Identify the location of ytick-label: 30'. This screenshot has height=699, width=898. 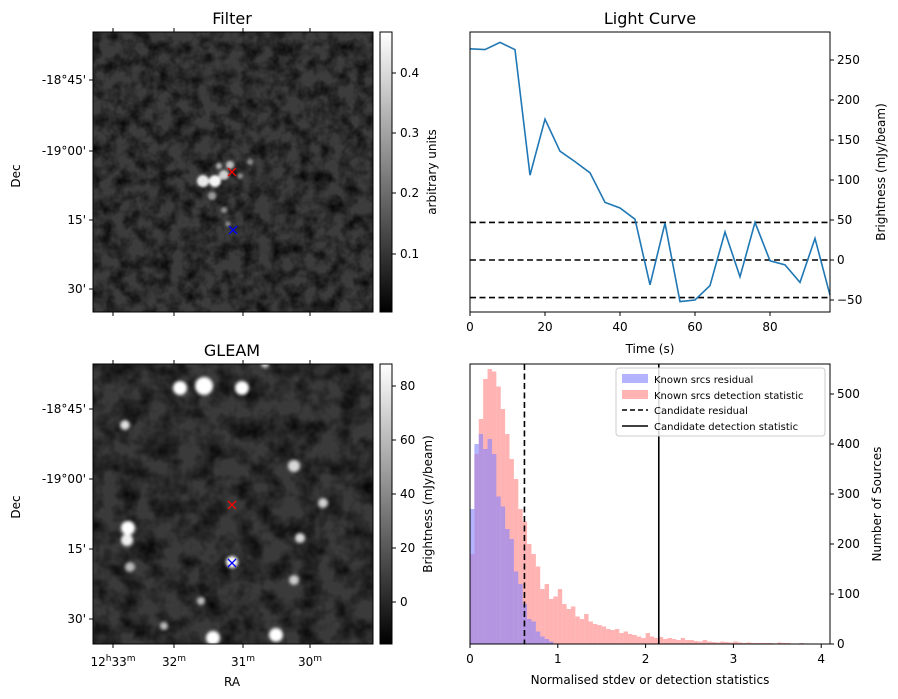
(76, 289).